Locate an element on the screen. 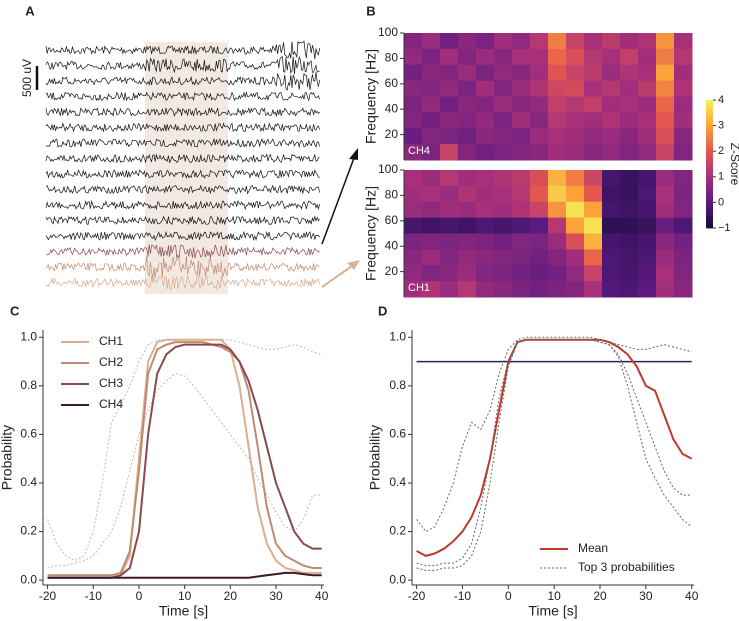 This screenshot has height=621, width=739. y-tick-label: 20 is located at coordinates (392, 134).